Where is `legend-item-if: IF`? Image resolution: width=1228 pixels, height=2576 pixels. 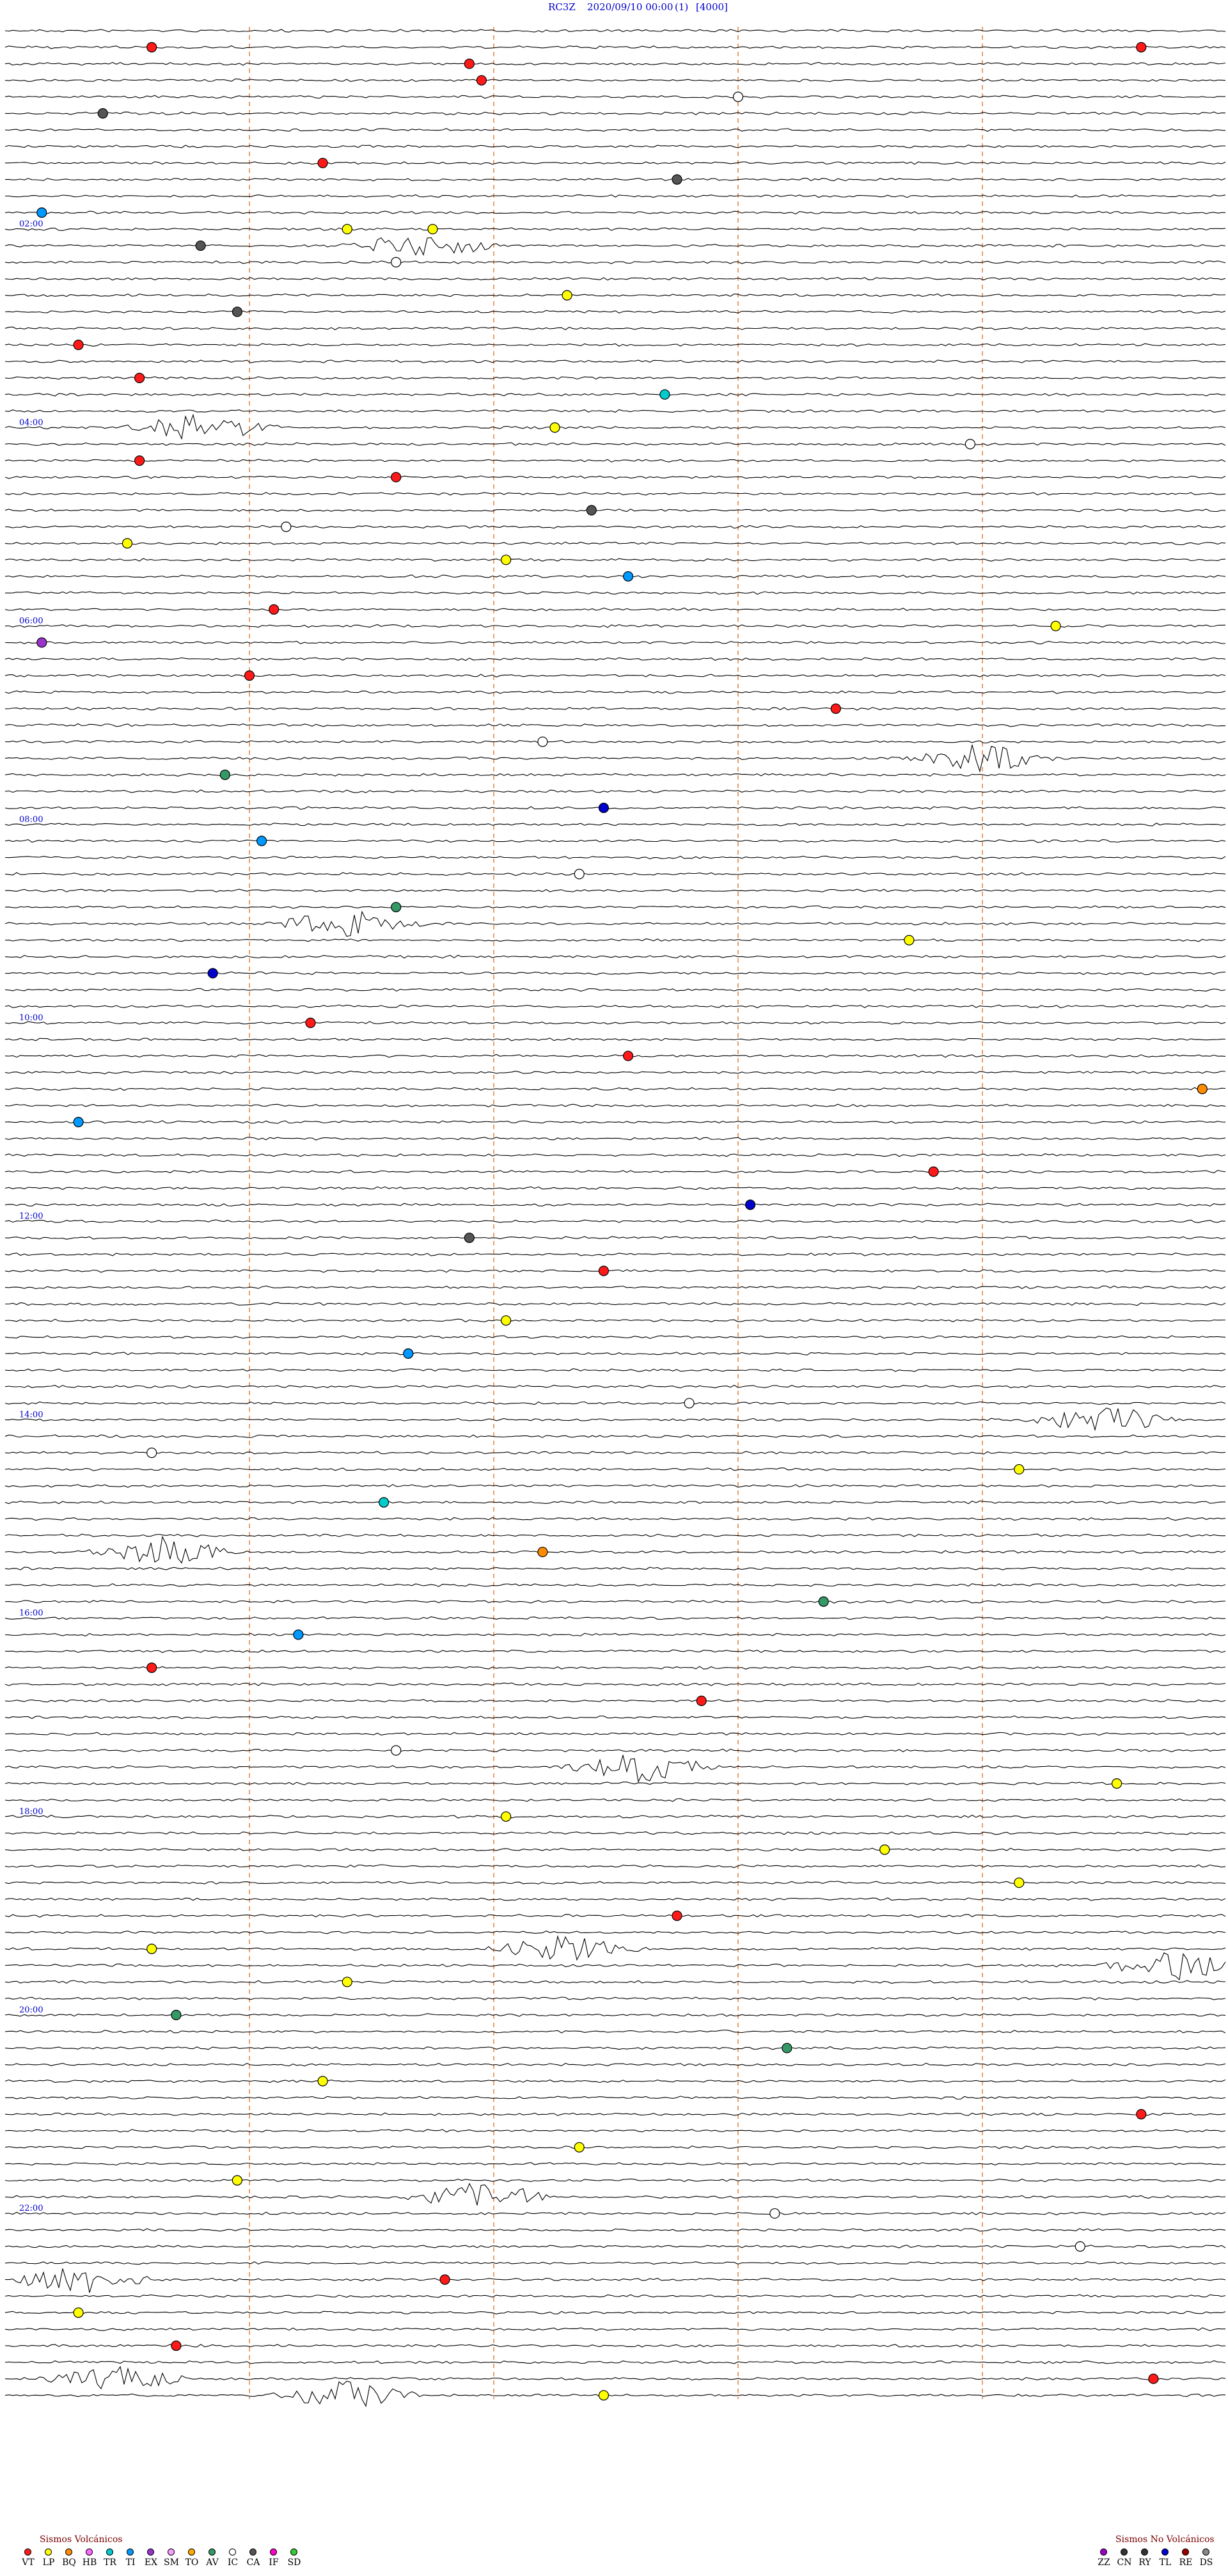 legend-item-if: IF is located at coordinates (274, 2560).